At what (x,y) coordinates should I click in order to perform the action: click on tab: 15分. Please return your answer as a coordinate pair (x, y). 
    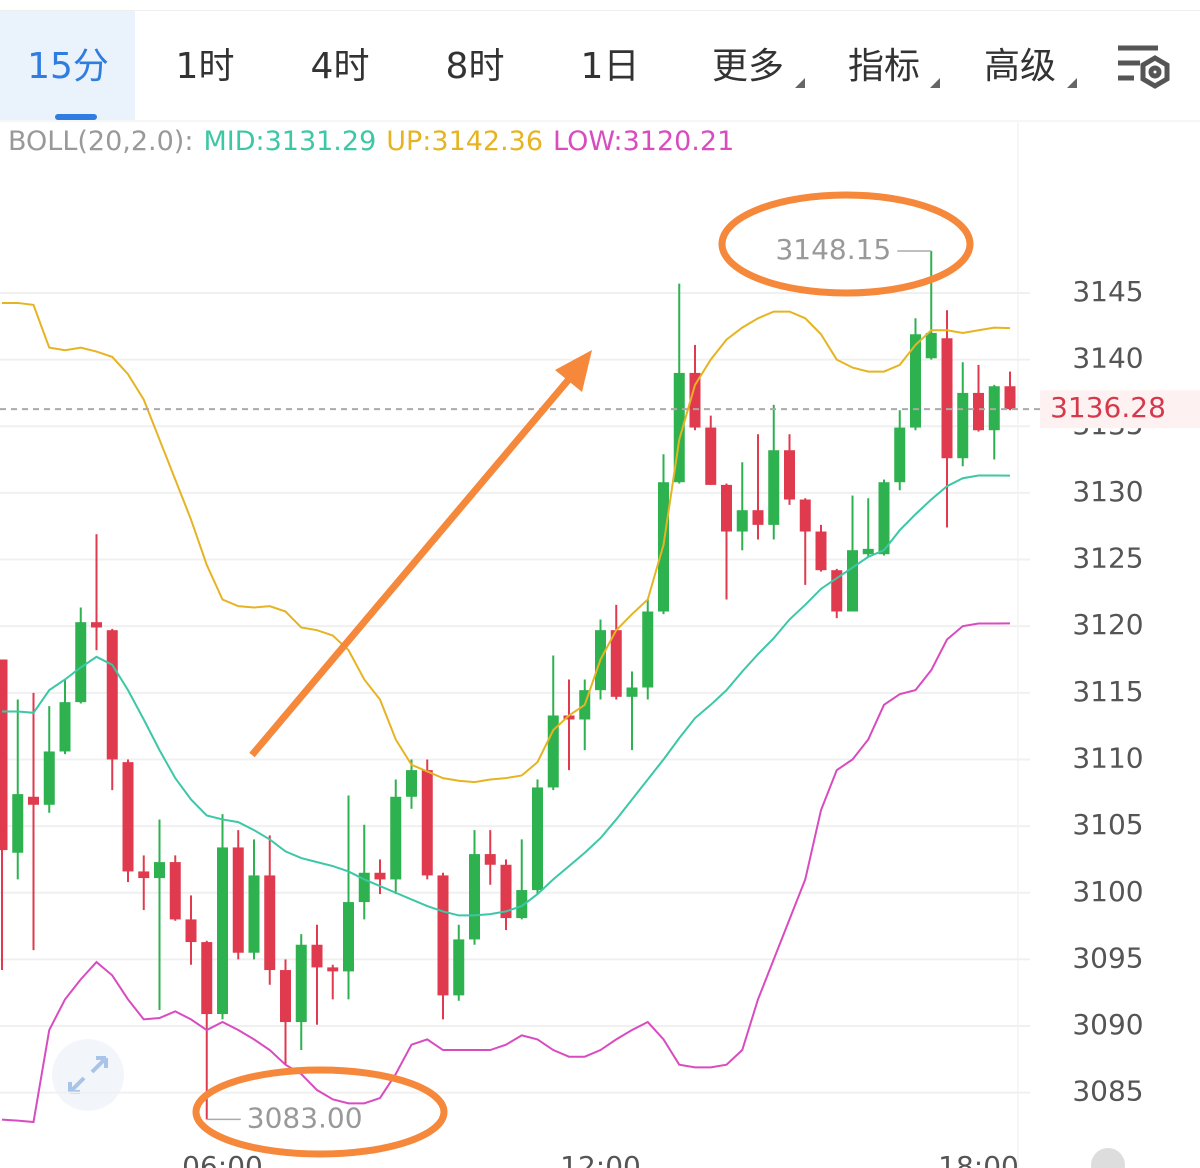
    Looking at the image, I should click on (68, 66).